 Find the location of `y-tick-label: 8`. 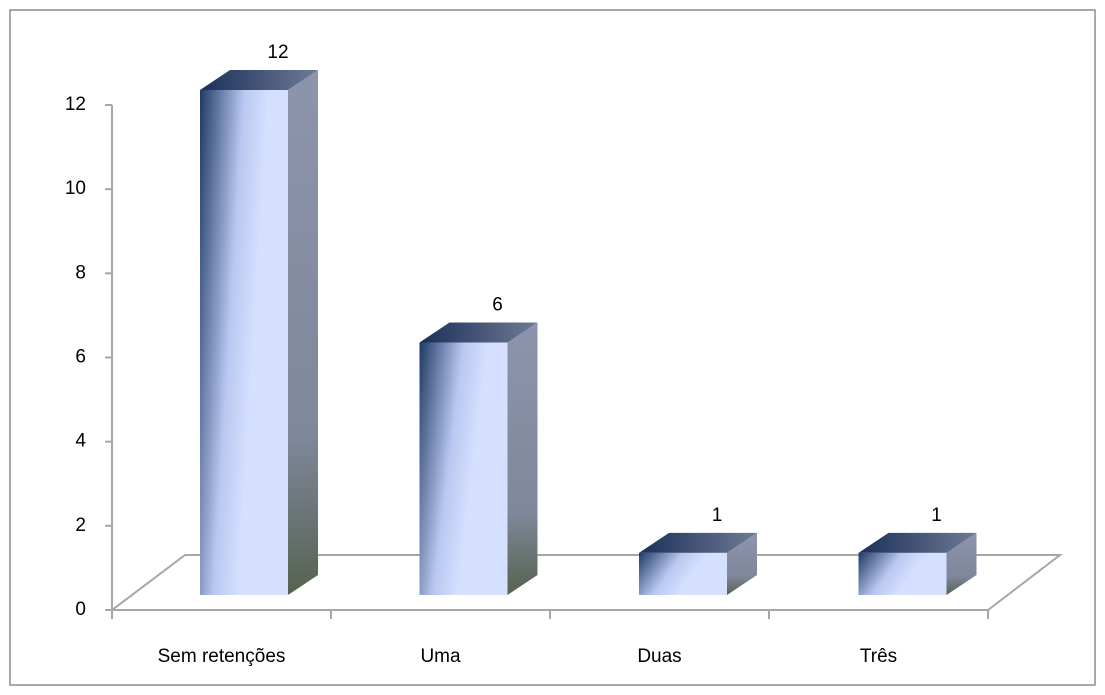

y-tick-label: 8 is located at coordinates (80, 272).